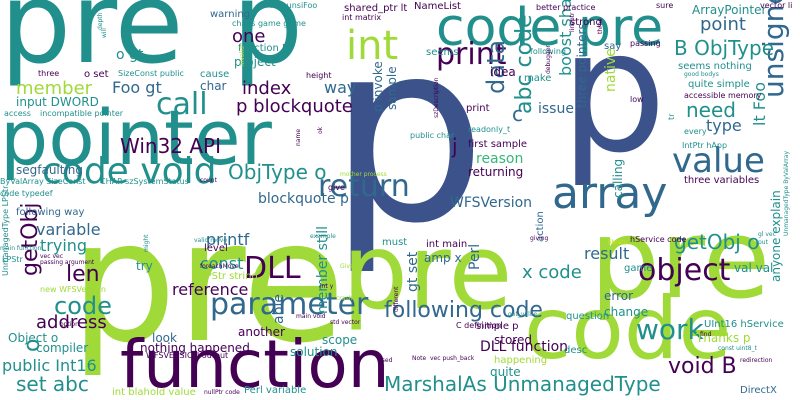  What do you see at coordinates (319, 75) in the screenshot?
I see `word-height: height` at bounding box center [319, 75].